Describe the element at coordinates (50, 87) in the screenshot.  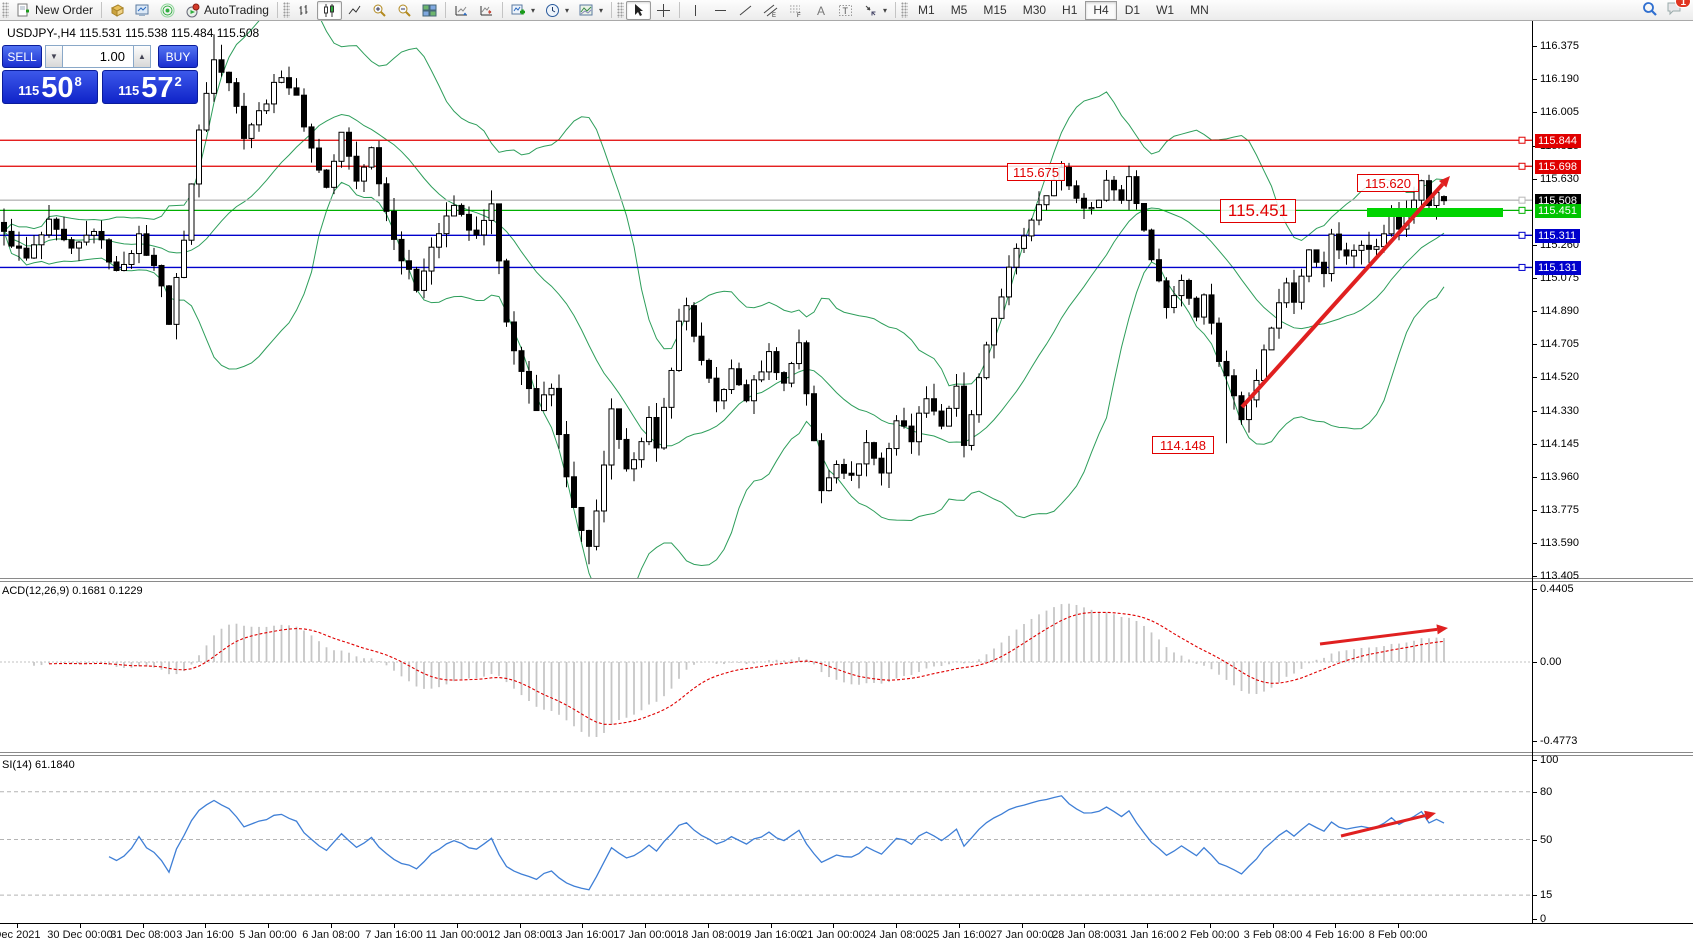
I see `sell-price-button: 115 50 8` at that location.